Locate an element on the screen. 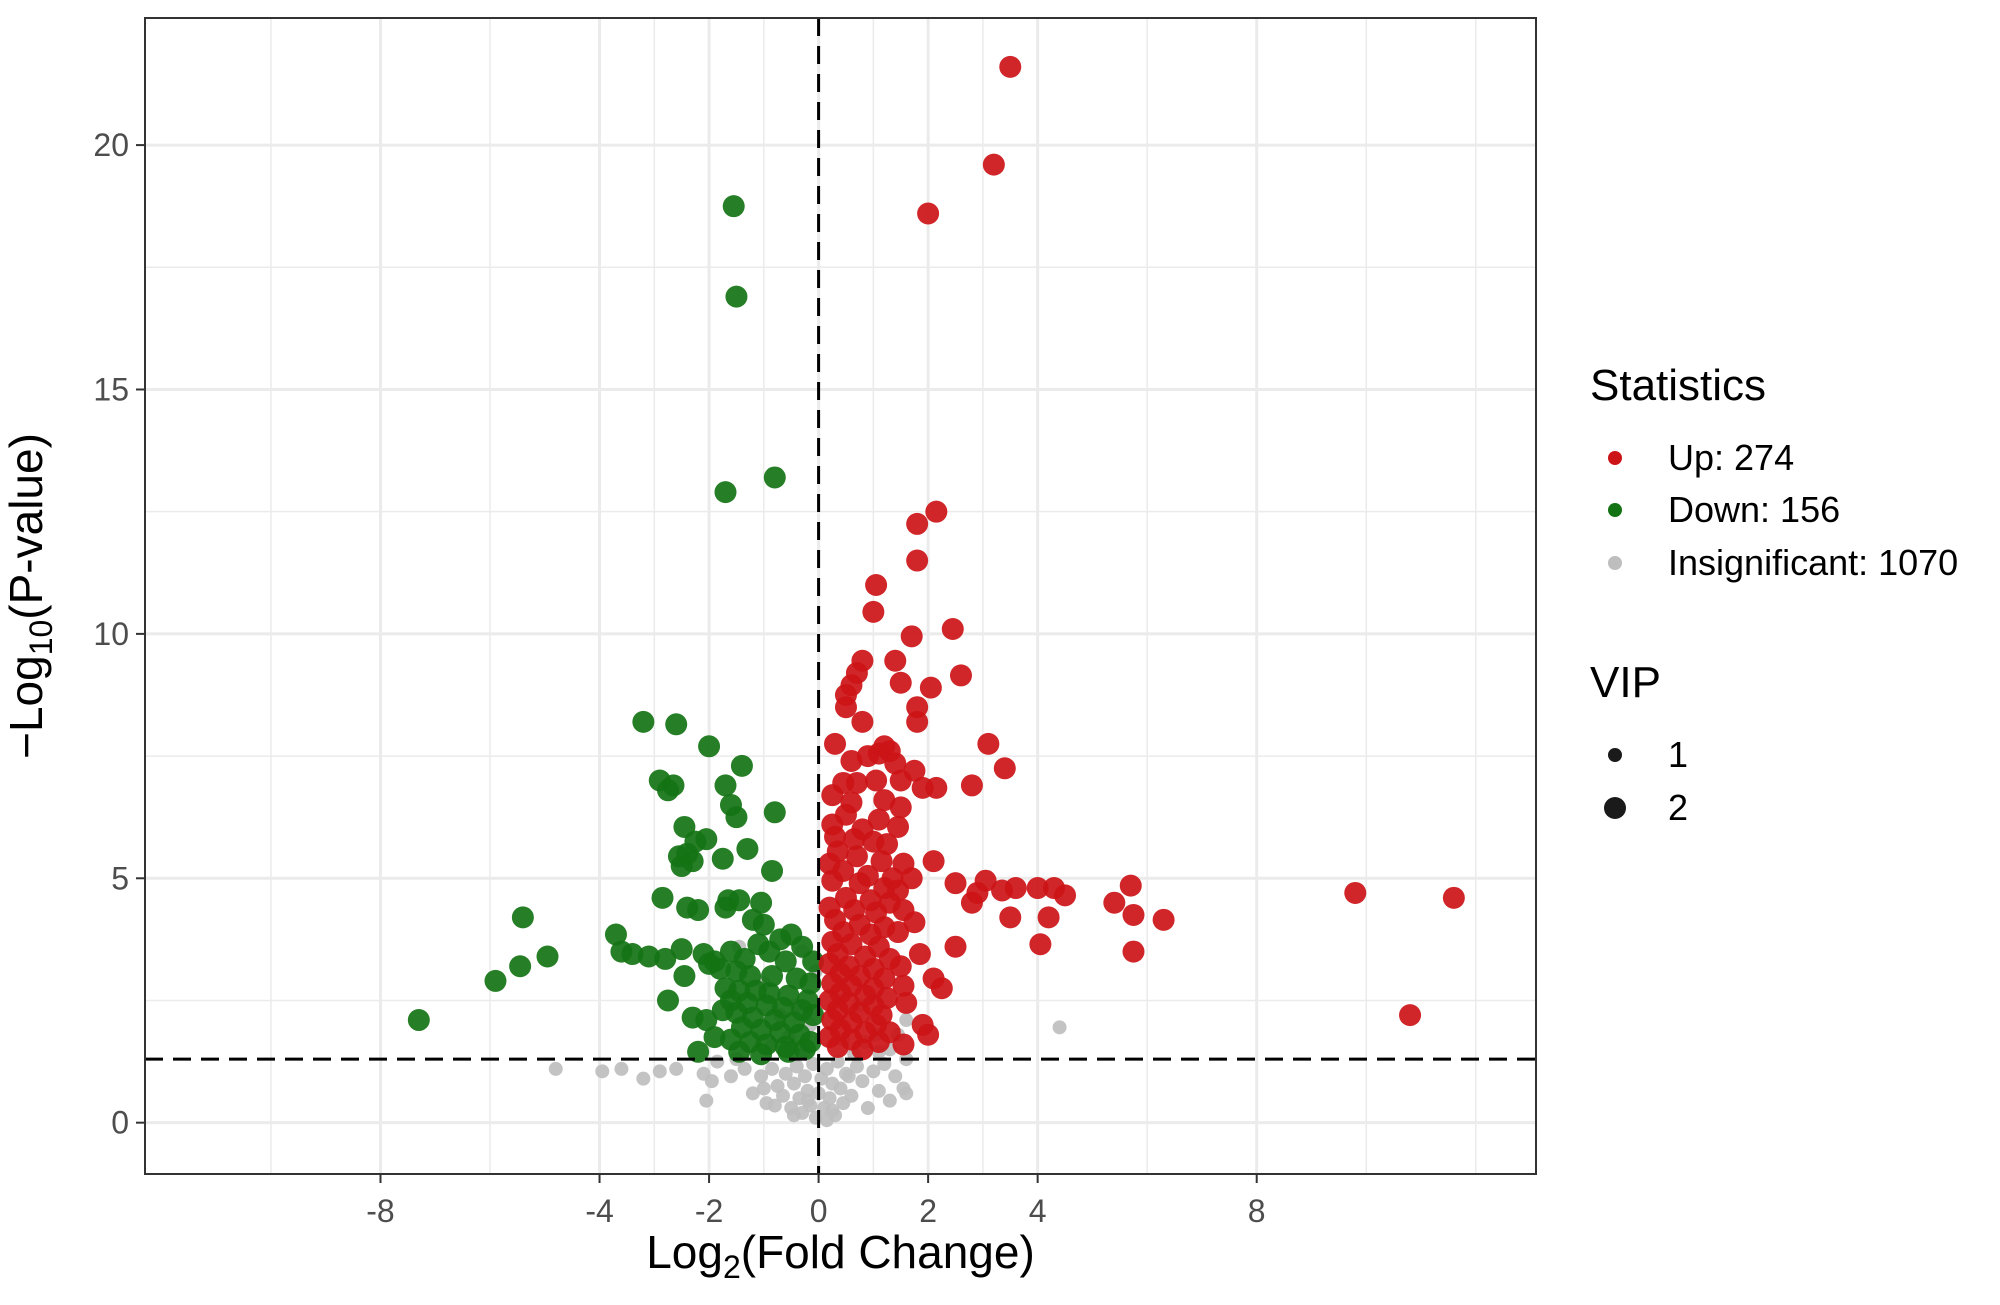 This screenshot has height=1305, width=2000. x-axis-title-subscript: 2 is located at coordinates (732, 1267).